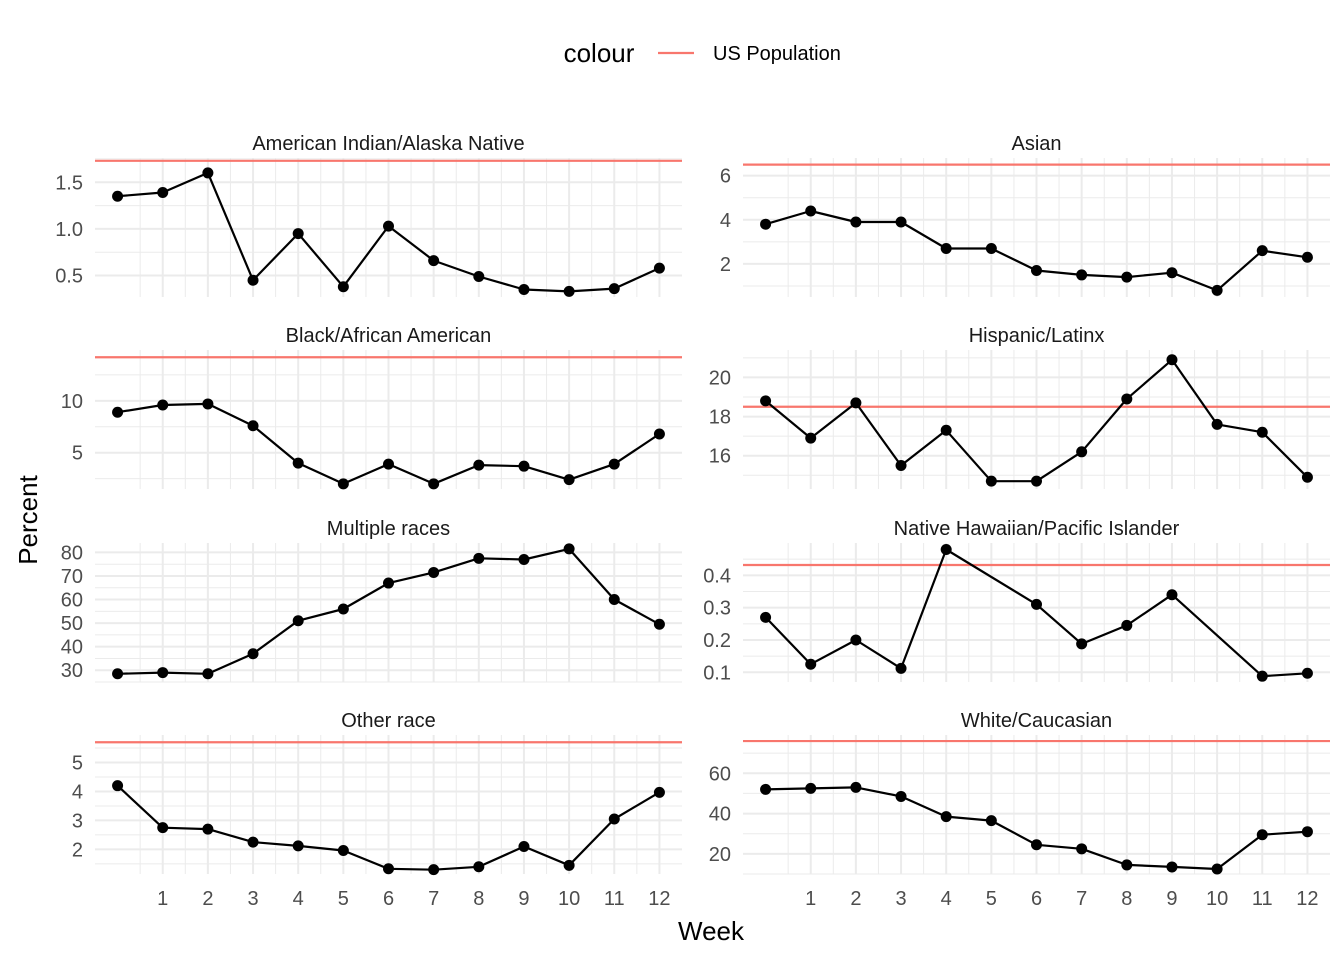 The width and height of the screenshot is (1344, 965). Describe the element at coordinates (1037, 336) in the screenshot. I see `facet-title: Hispanic/Latinx` at that location.